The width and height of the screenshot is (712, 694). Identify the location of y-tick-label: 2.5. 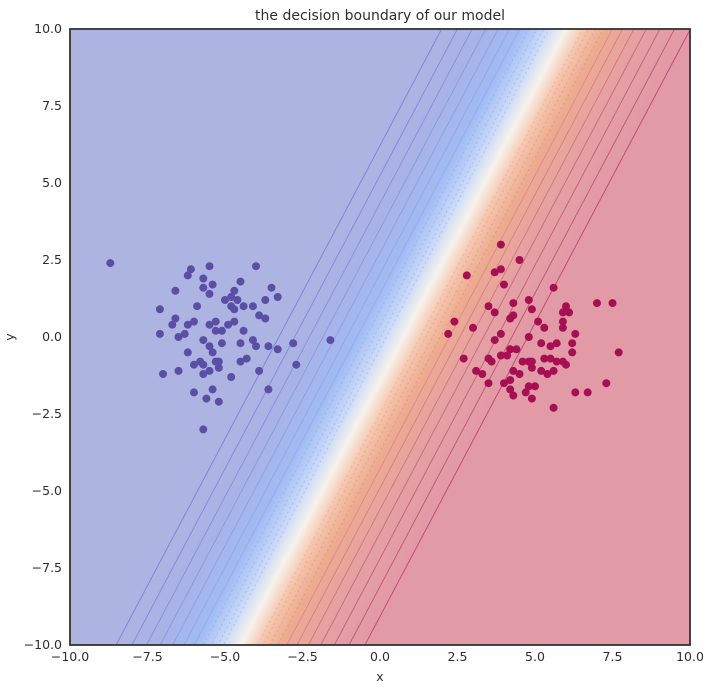
(52, 259).